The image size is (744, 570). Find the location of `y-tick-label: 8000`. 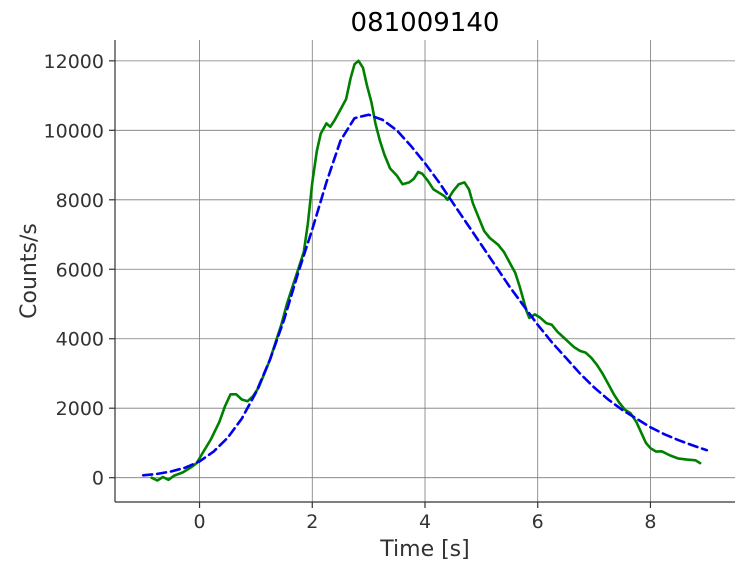

y-tick-label: 8000 is located at coordinates (80, 201).